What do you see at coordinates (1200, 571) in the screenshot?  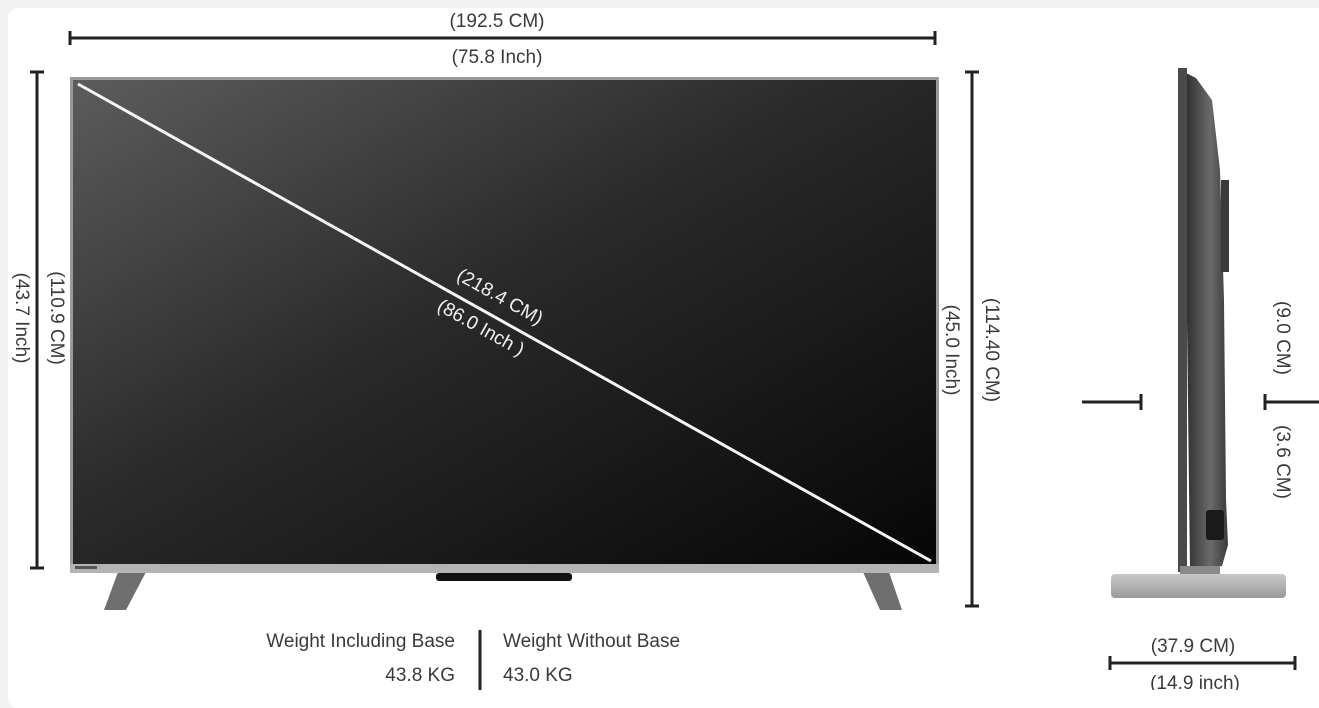 I see `side-stand-neck` at bounding box center [1200, 571].